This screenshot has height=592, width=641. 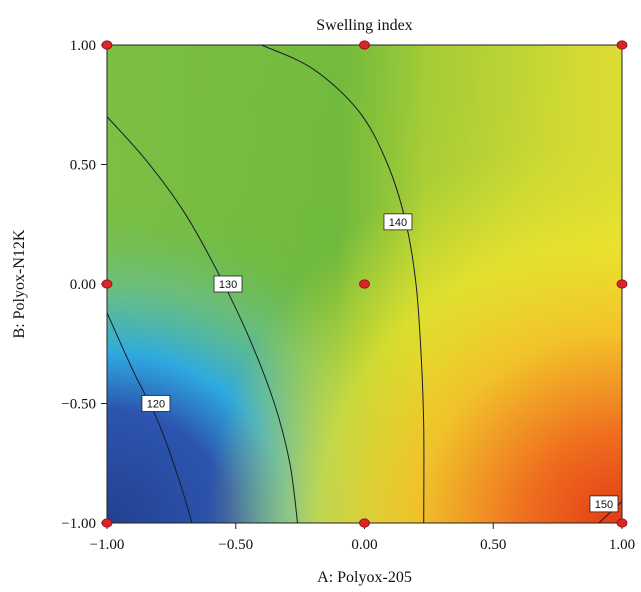 What do you see at coordinates (83, 166) in the screenshot?
I see `y-tick-label: 0.50` at bounding box center [83, 166].